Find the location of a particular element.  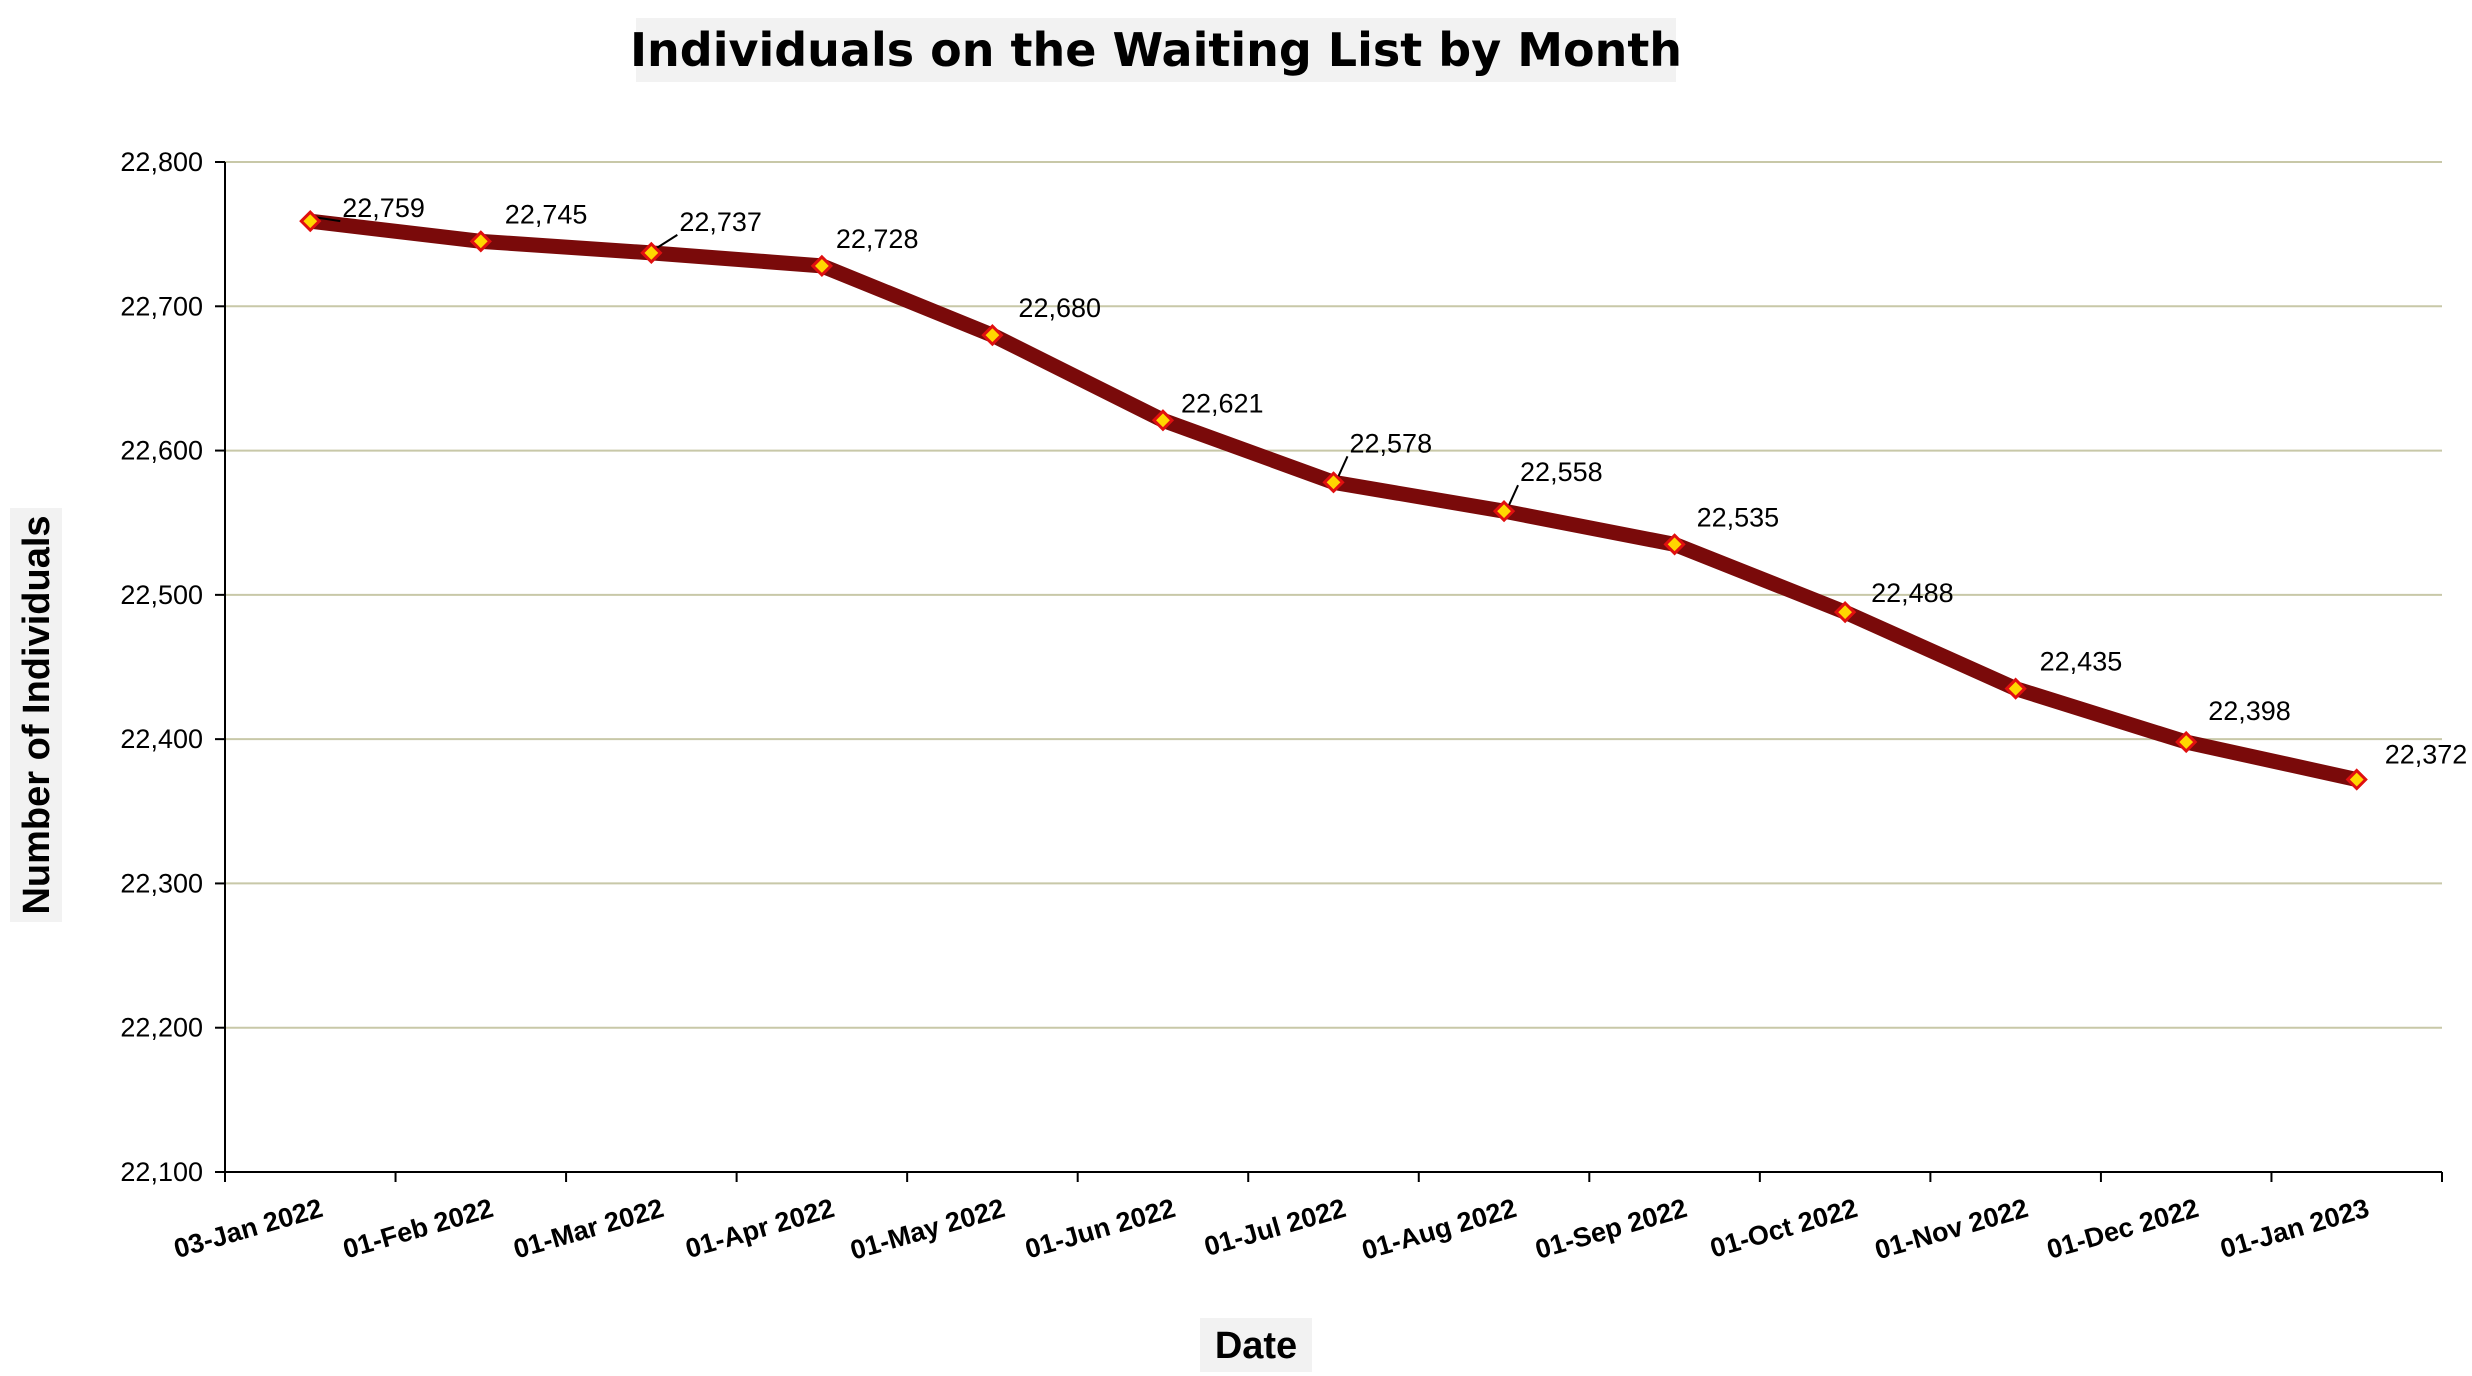

x-tick-label: 01-Nov 2022 is located at coordinates (1952, 1229).